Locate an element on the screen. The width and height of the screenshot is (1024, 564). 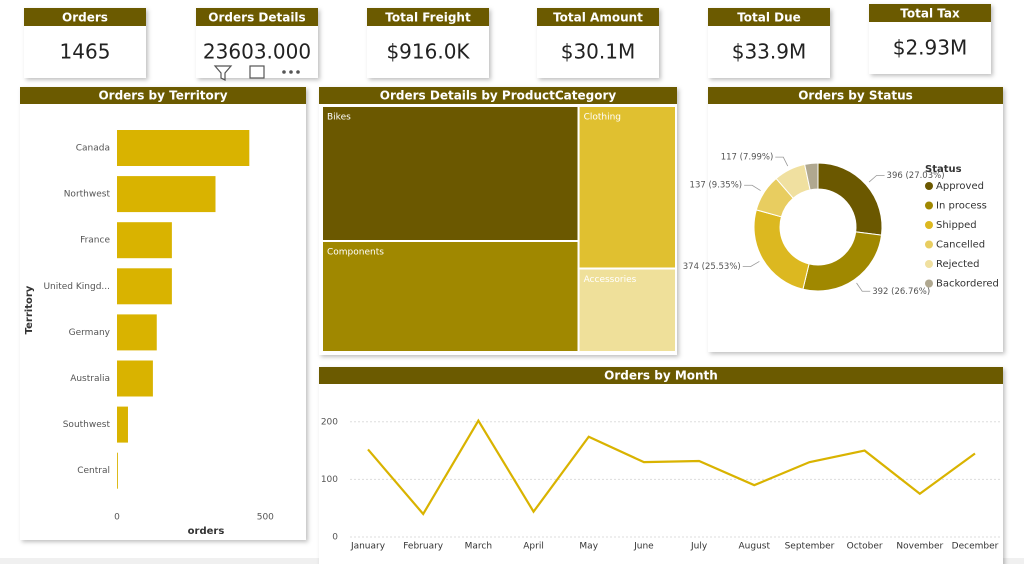
legend-label: Rejected is located at coordinates (958, 264).